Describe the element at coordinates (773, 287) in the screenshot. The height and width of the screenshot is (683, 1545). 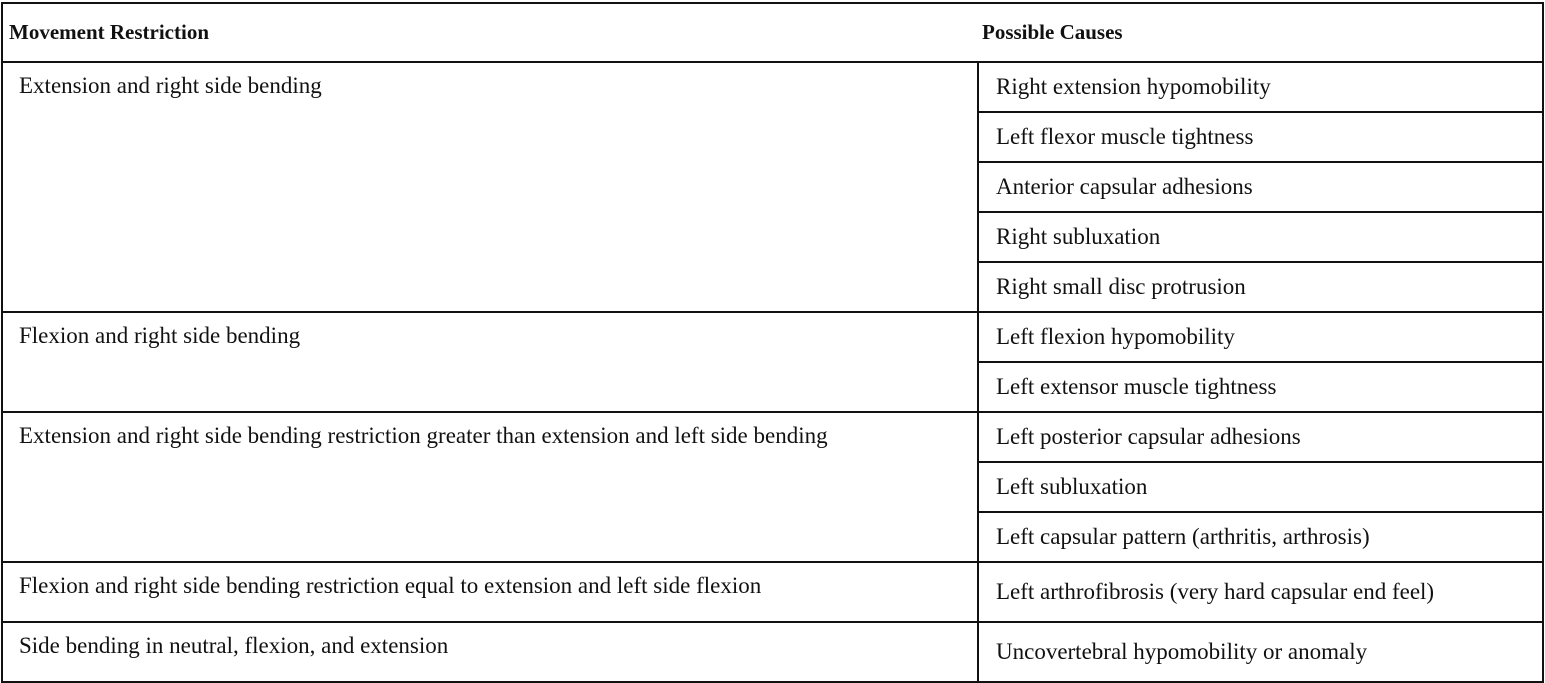
I see `table-row: Right small disc protrusion` at that location.